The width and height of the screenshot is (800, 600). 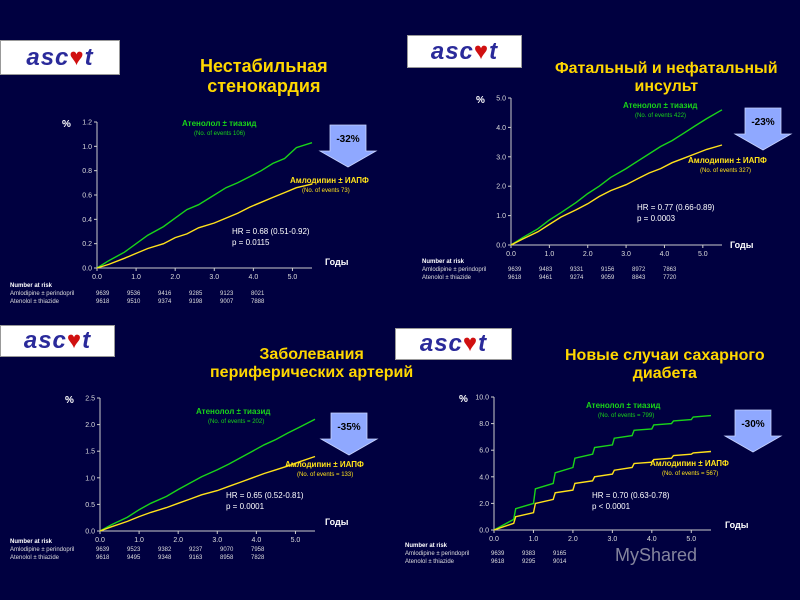 What do you see at coordinates (227, 294) in the screenshot?
I see `risk-value: 9123` at bounding box center [227, 294].